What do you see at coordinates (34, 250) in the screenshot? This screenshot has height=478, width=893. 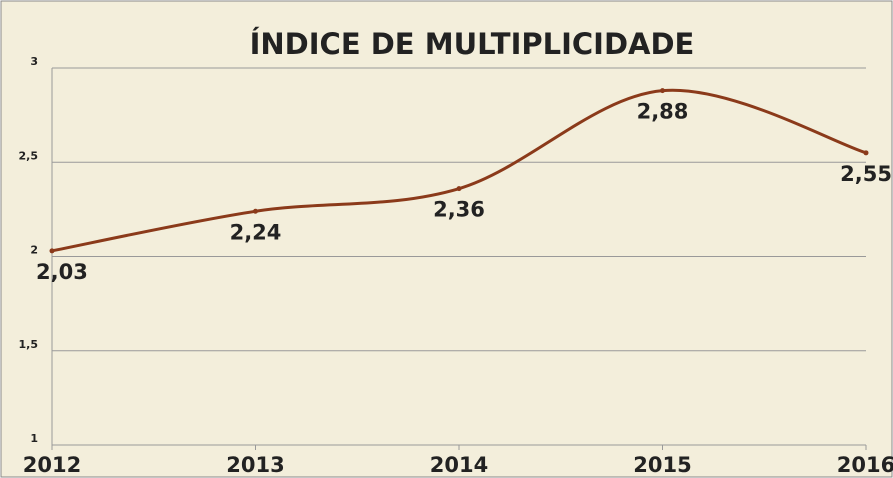 I see `y-tick-label: 2` at bounding box center [34, 250].